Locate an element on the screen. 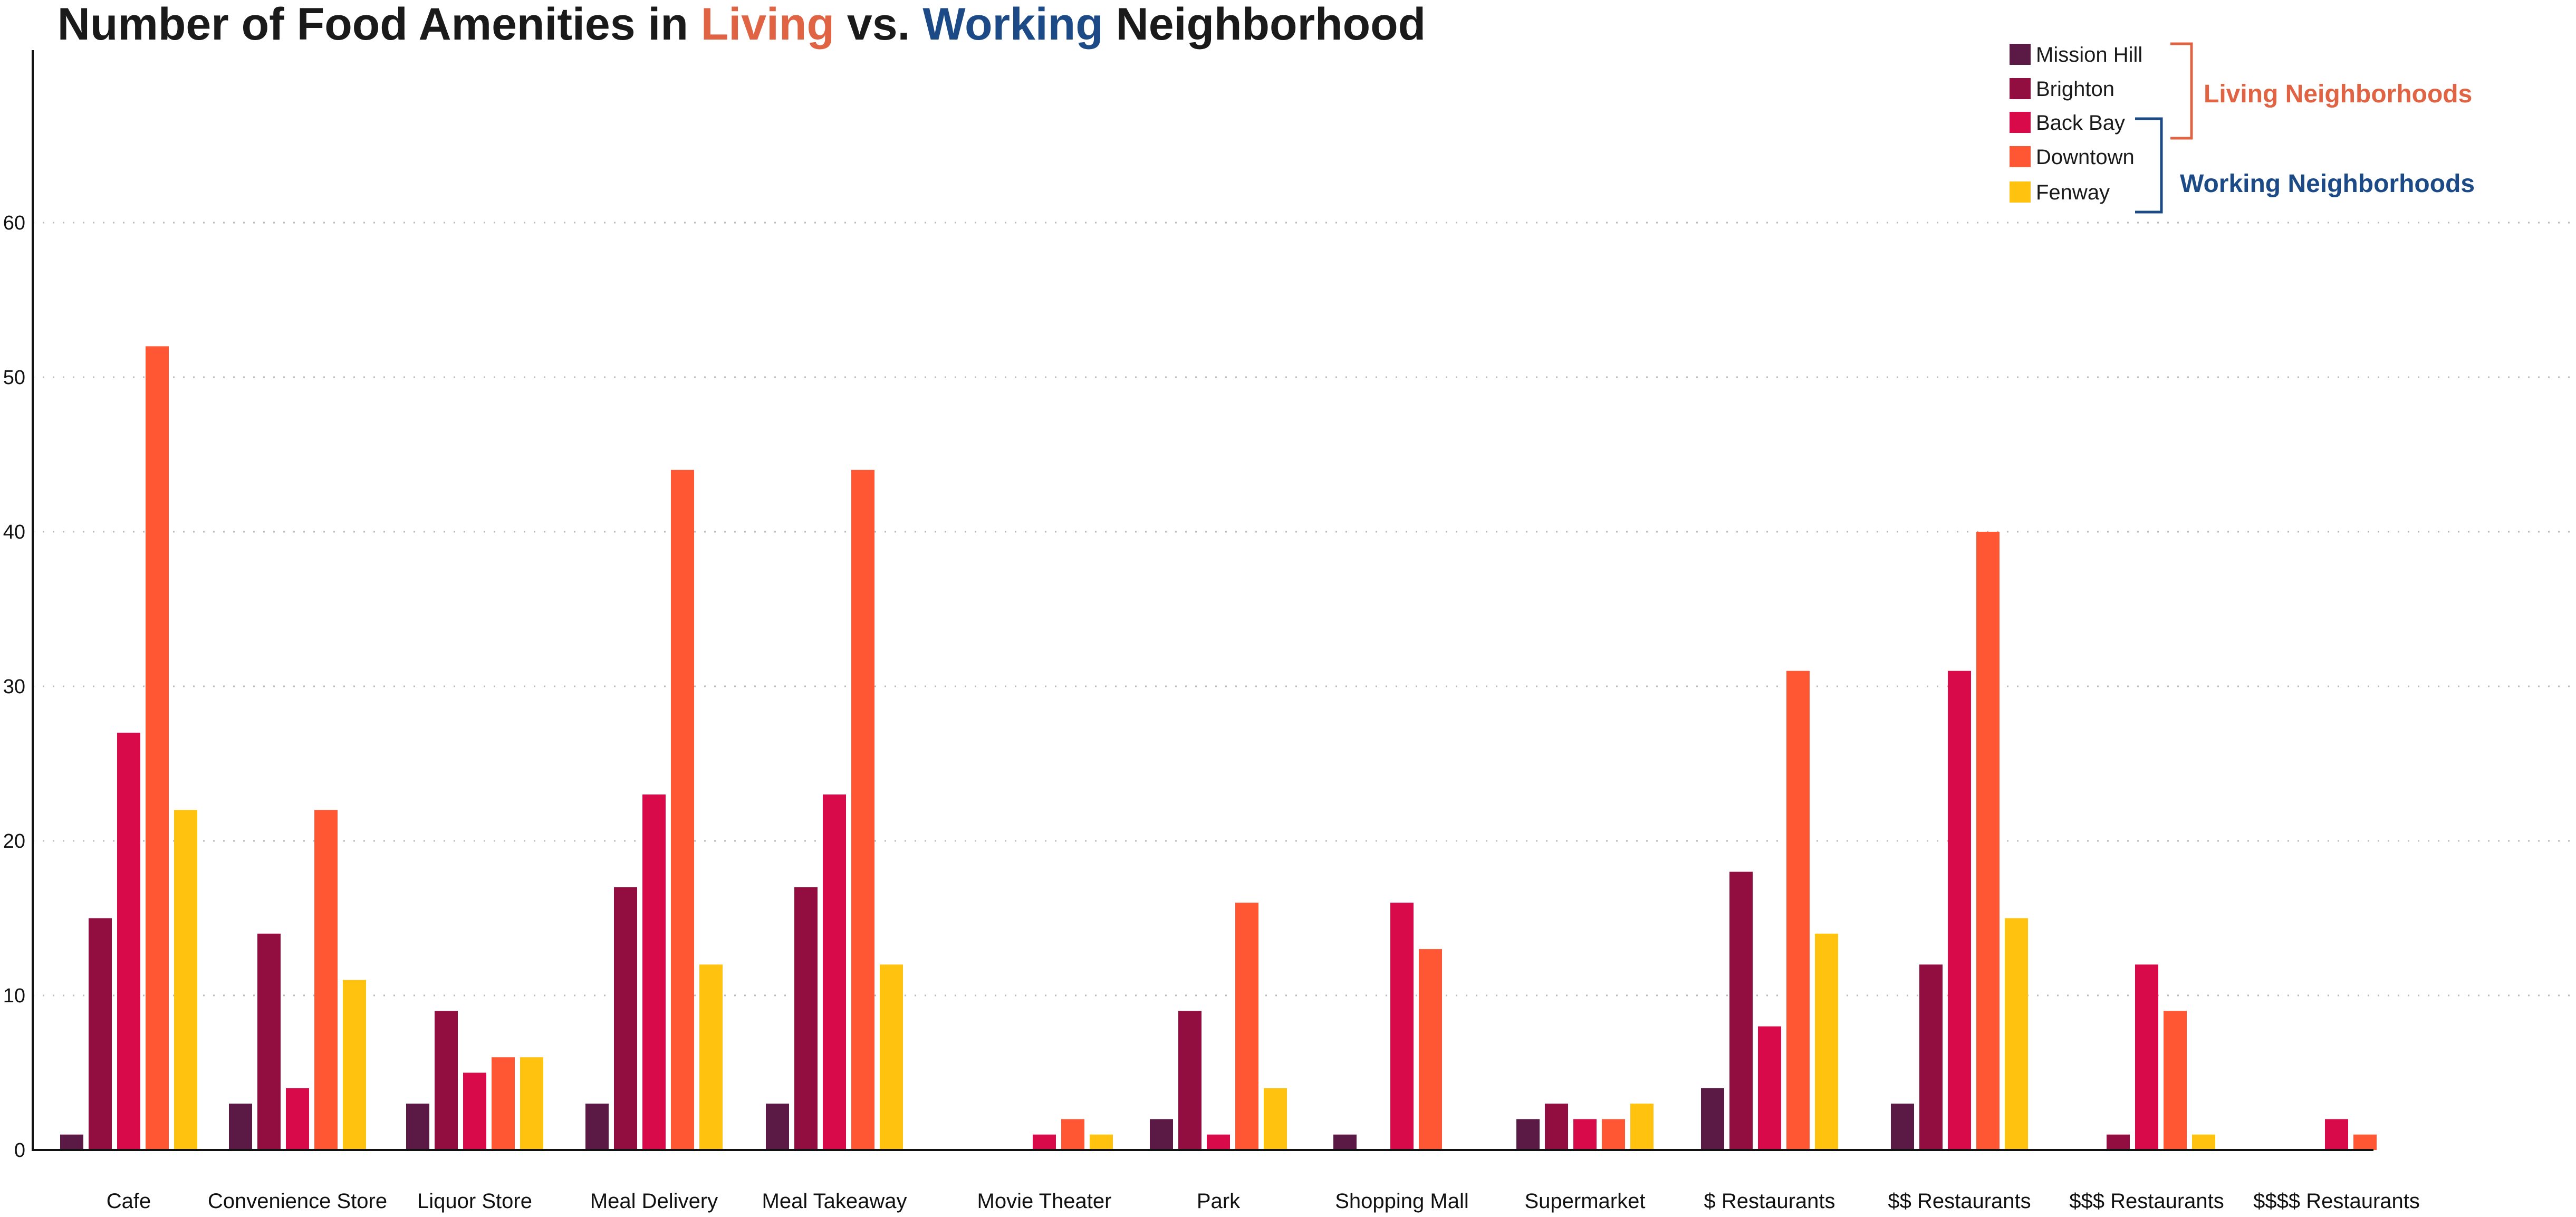  bar-shopping-mall-mission-hill is located at coordinates (1345, 1142).